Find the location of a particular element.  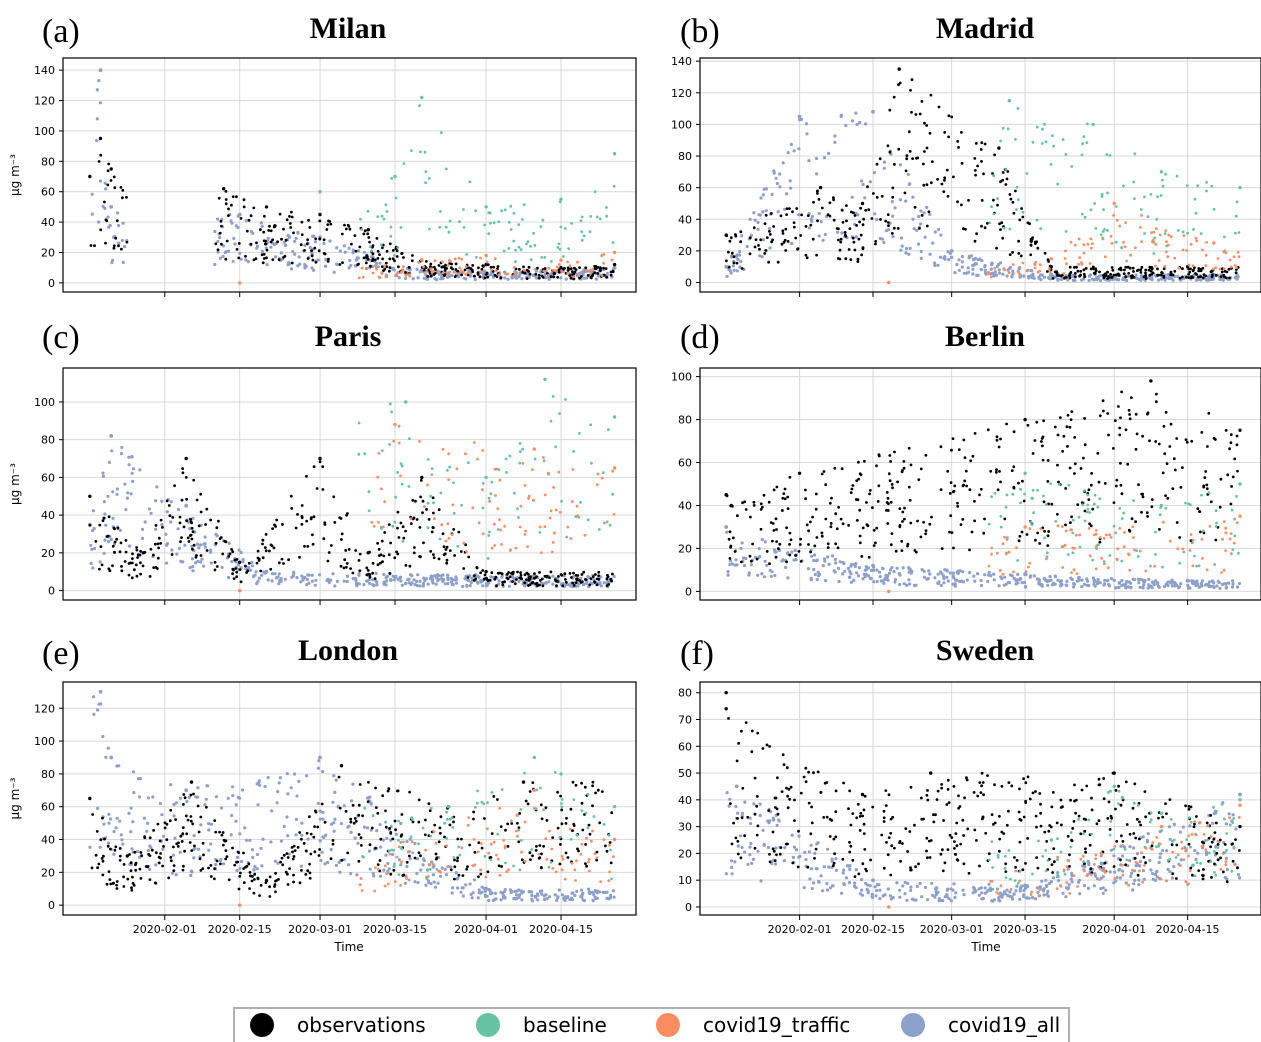

y-tick-label: 40 is located at coordinates (685, 219).